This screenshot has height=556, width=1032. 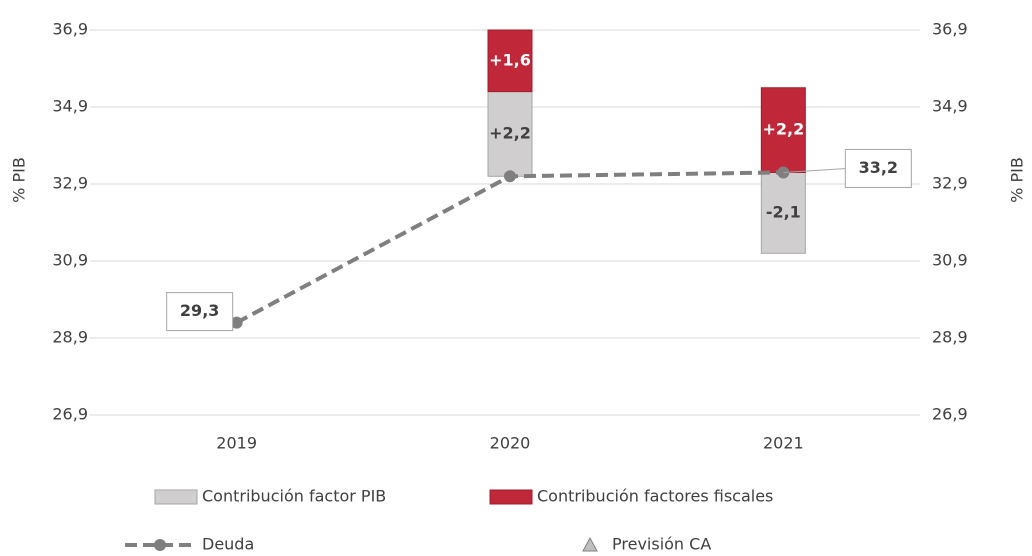 I want to click on y-axis-label: % PIB, so click(x=19, y=180).